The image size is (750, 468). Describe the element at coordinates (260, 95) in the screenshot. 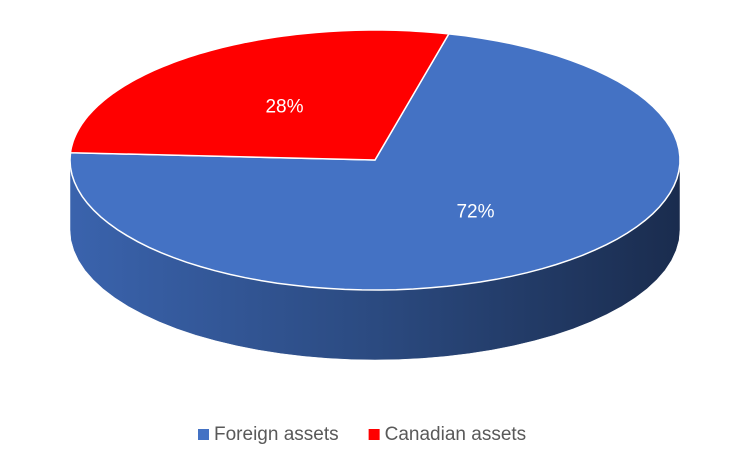

I see `slice` at that location.